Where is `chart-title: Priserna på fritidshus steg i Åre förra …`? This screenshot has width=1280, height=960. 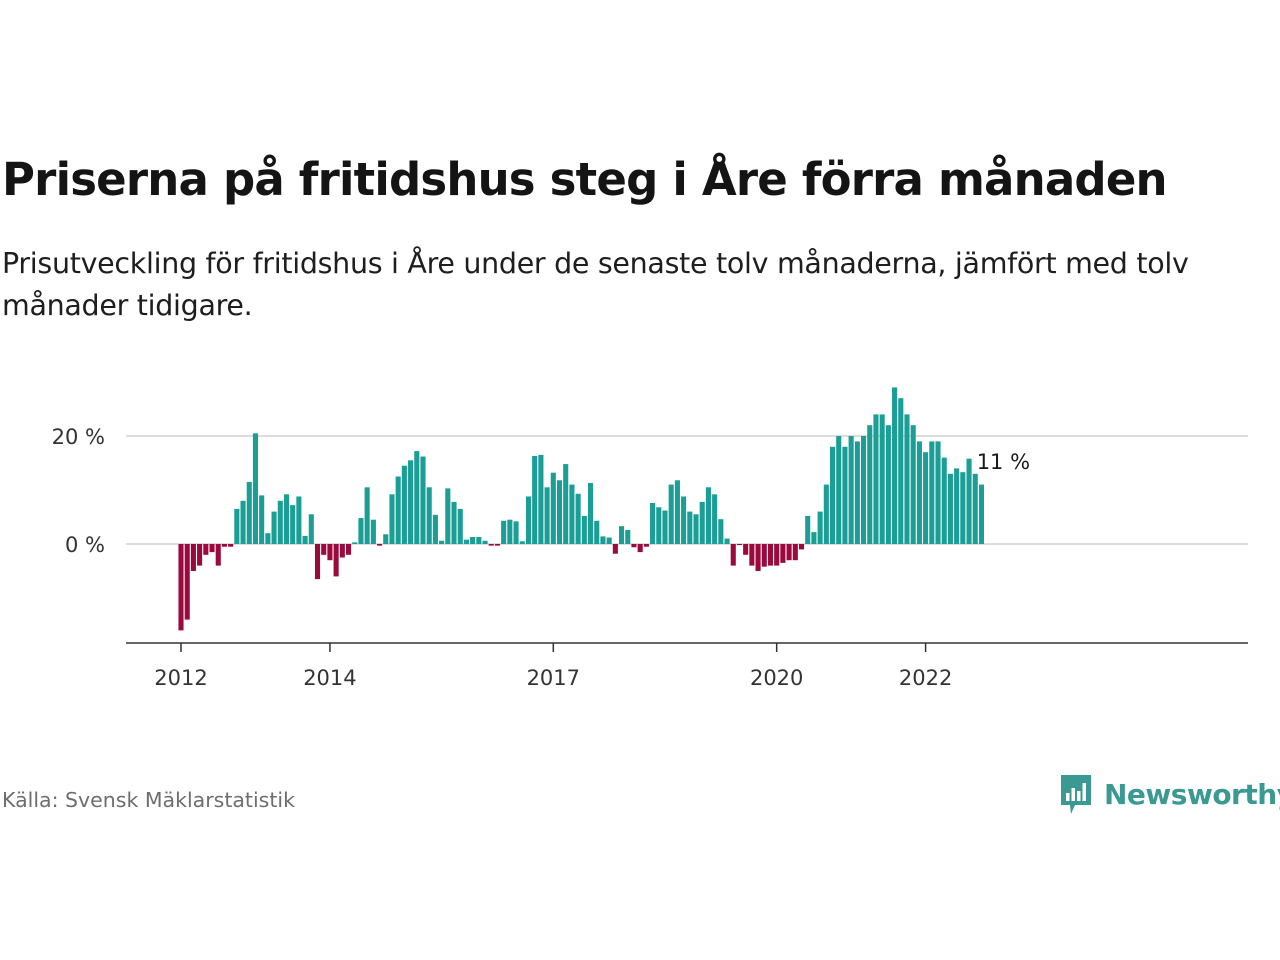 chart-title: Priserna på fritidshus steg i Åre förra … is located at coordinates (585, 179).